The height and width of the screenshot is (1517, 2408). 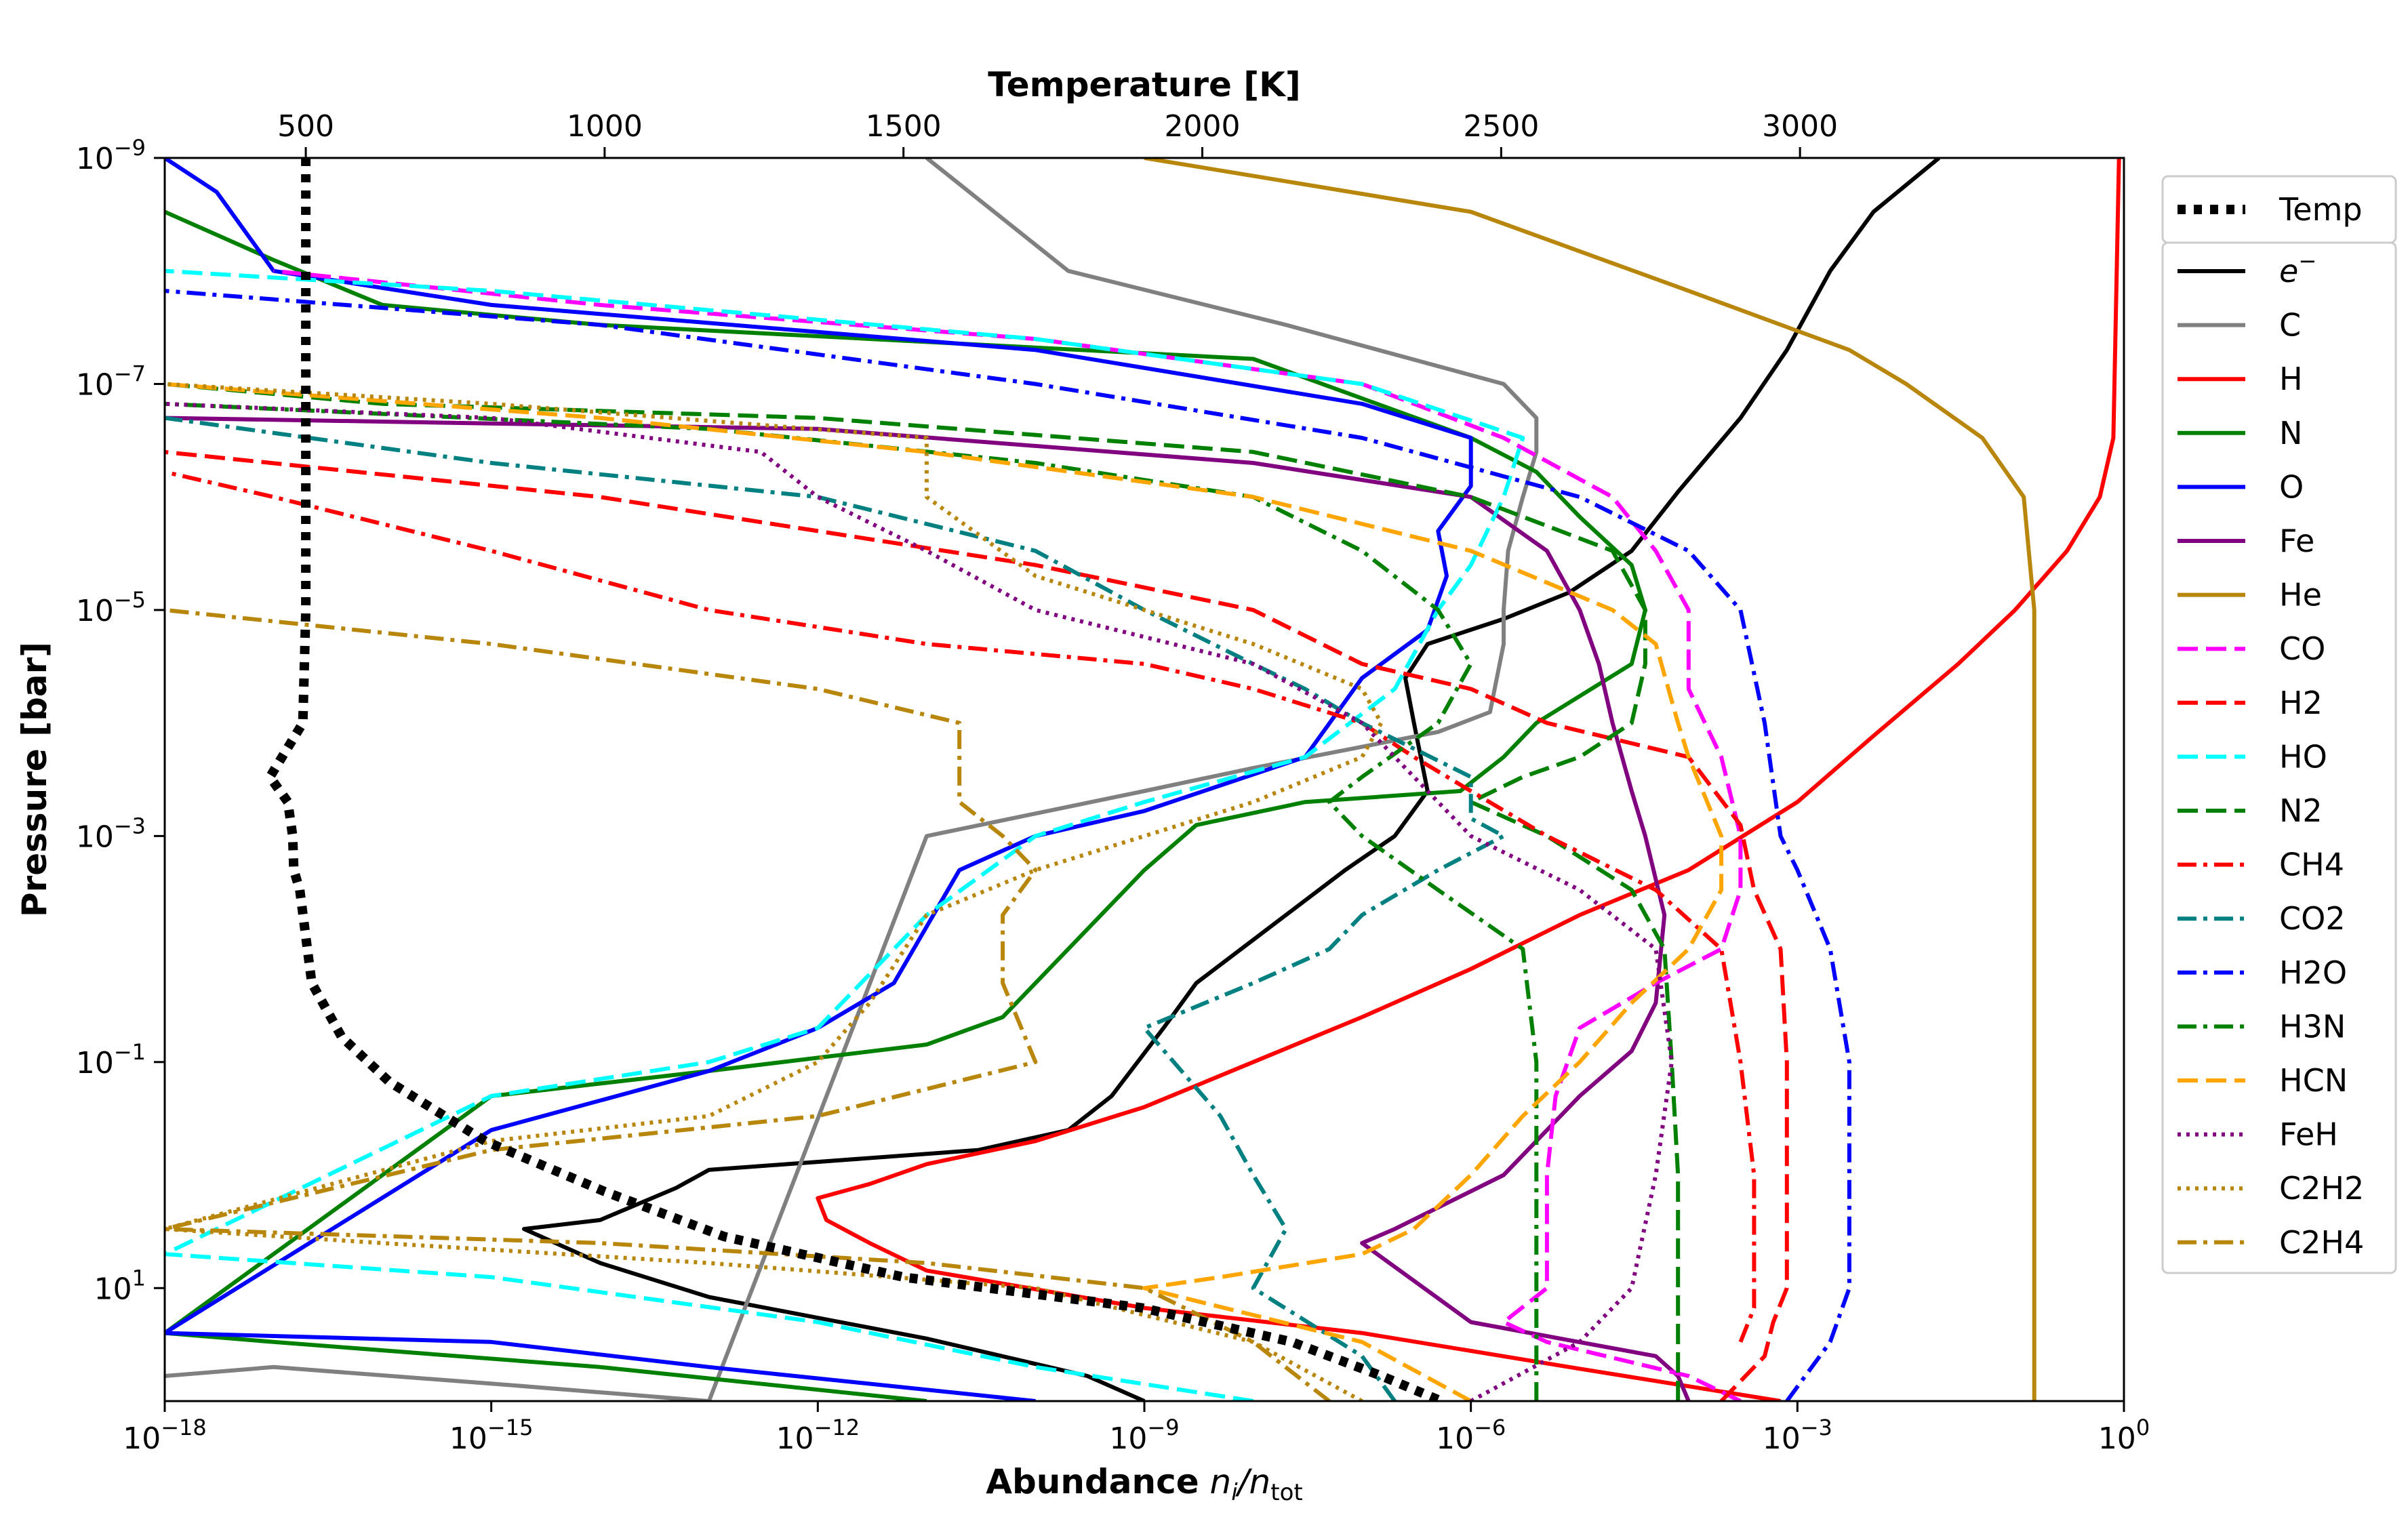 I want to click on legend-label: H2, so click(x=2301, y=703).